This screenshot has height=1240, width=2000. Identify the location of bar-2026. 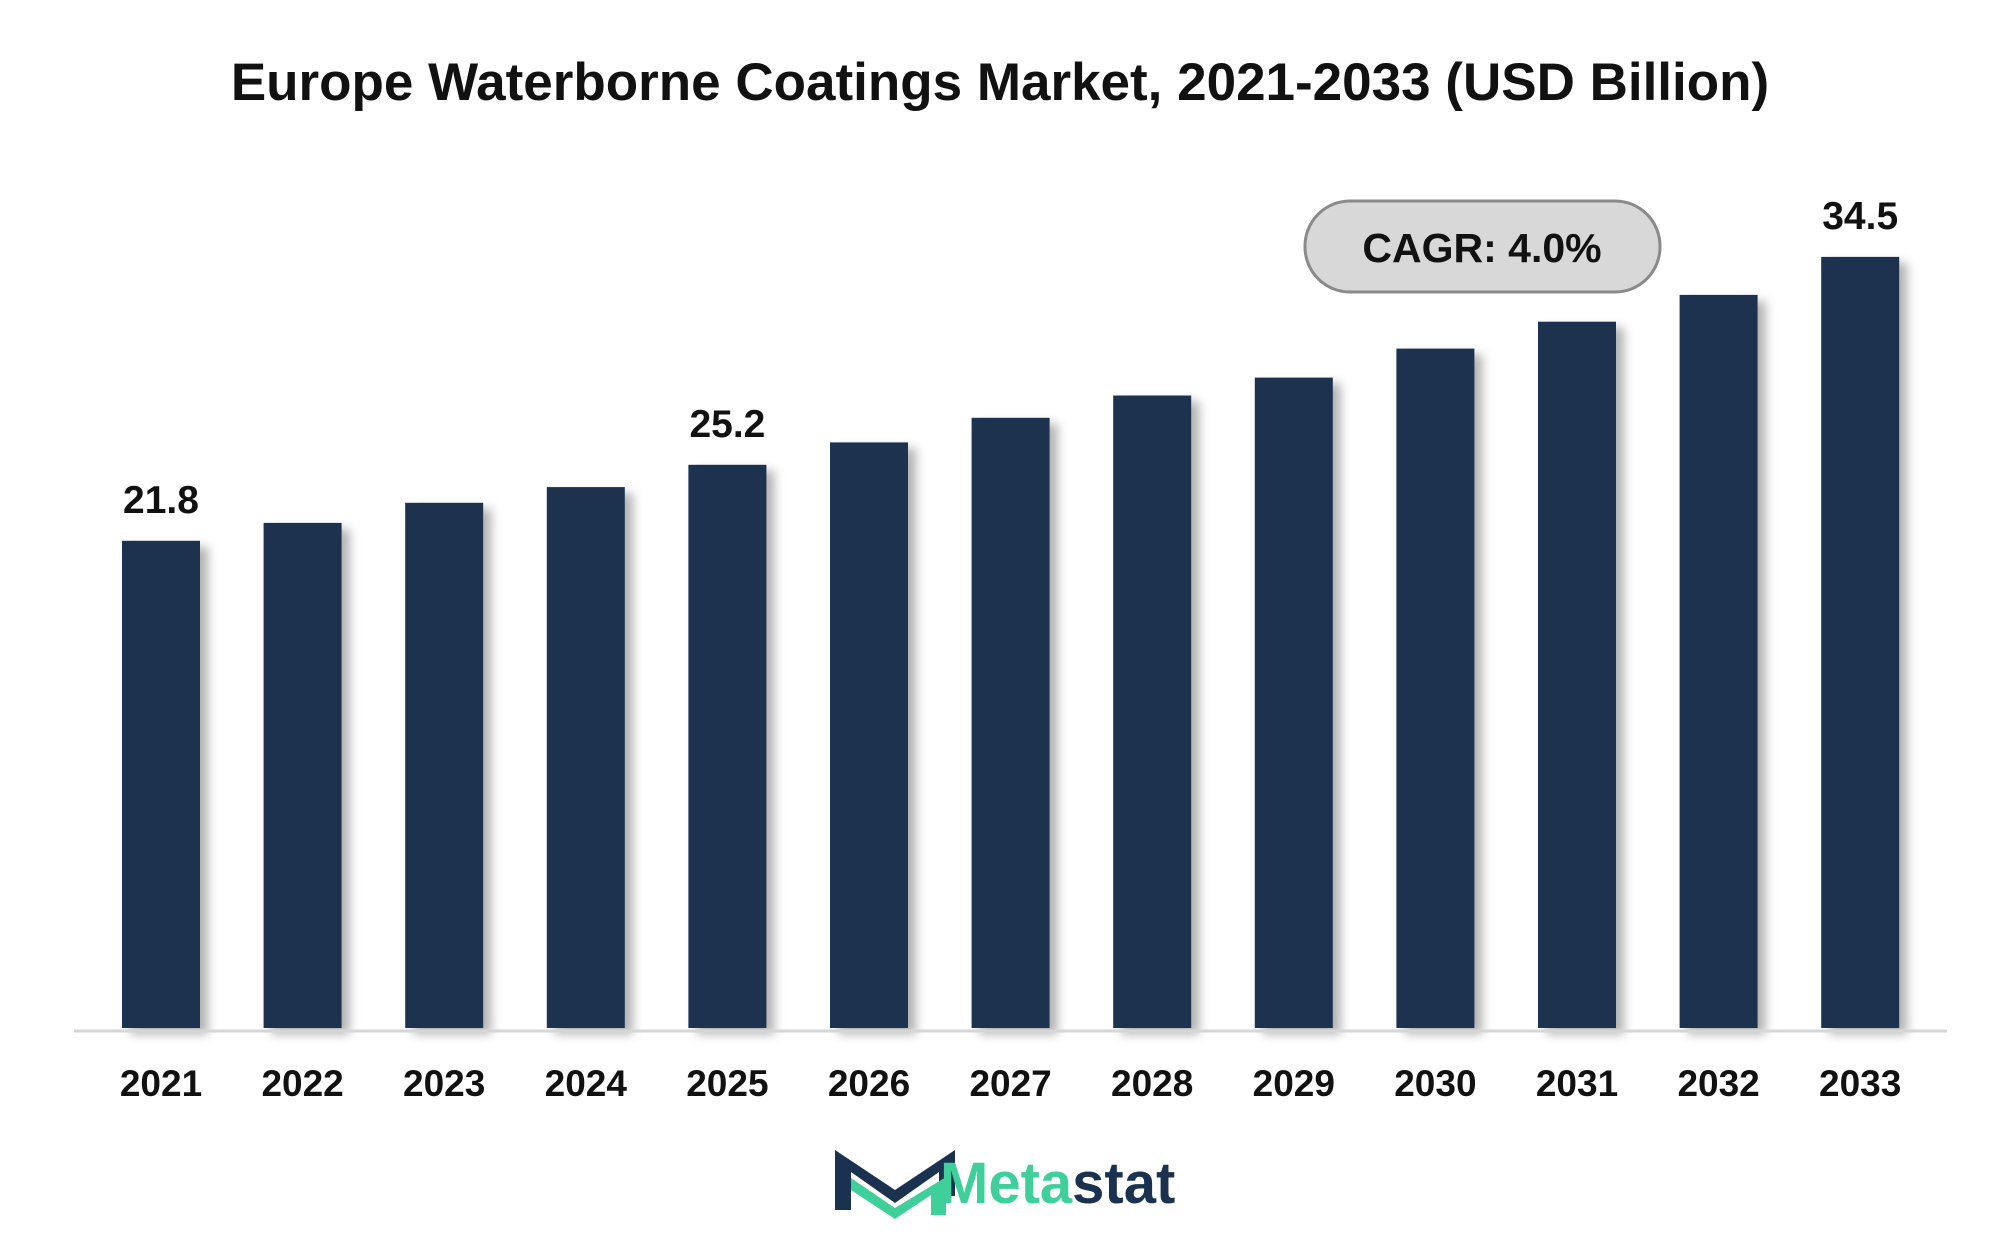
(869, 735).